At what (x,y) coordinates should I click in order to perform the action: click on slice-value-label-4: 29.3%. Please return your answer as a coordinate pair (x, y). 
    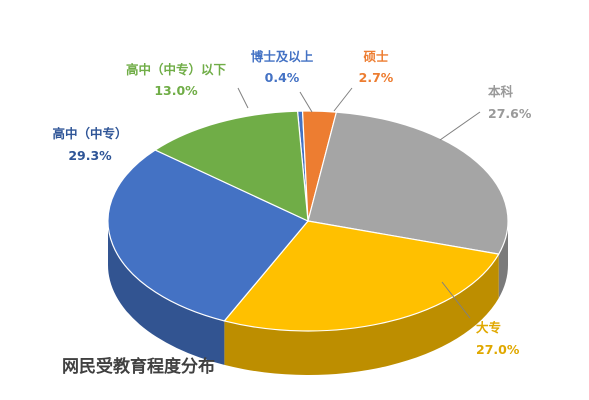
    Looking at the image, I should click on (90, 155).